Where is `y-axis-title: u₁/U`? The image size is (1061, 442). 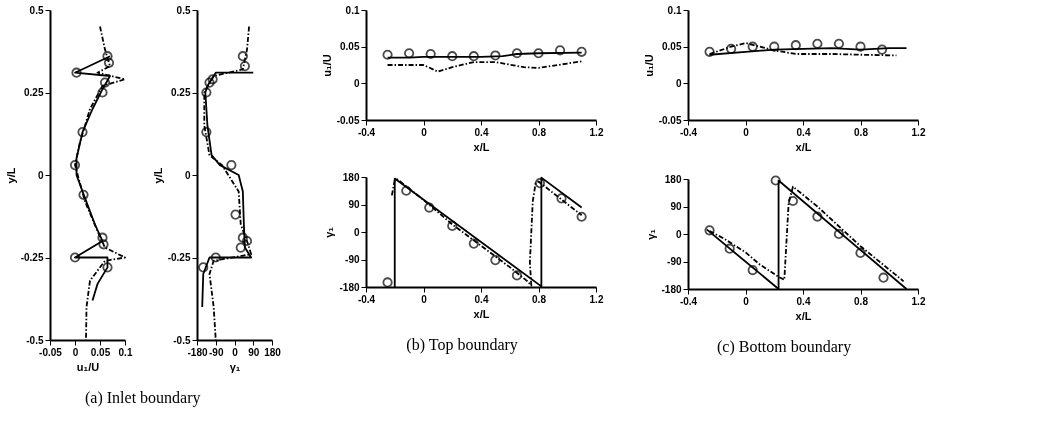
y-axis-title: u₁/U is located at coordinates (648, 65).